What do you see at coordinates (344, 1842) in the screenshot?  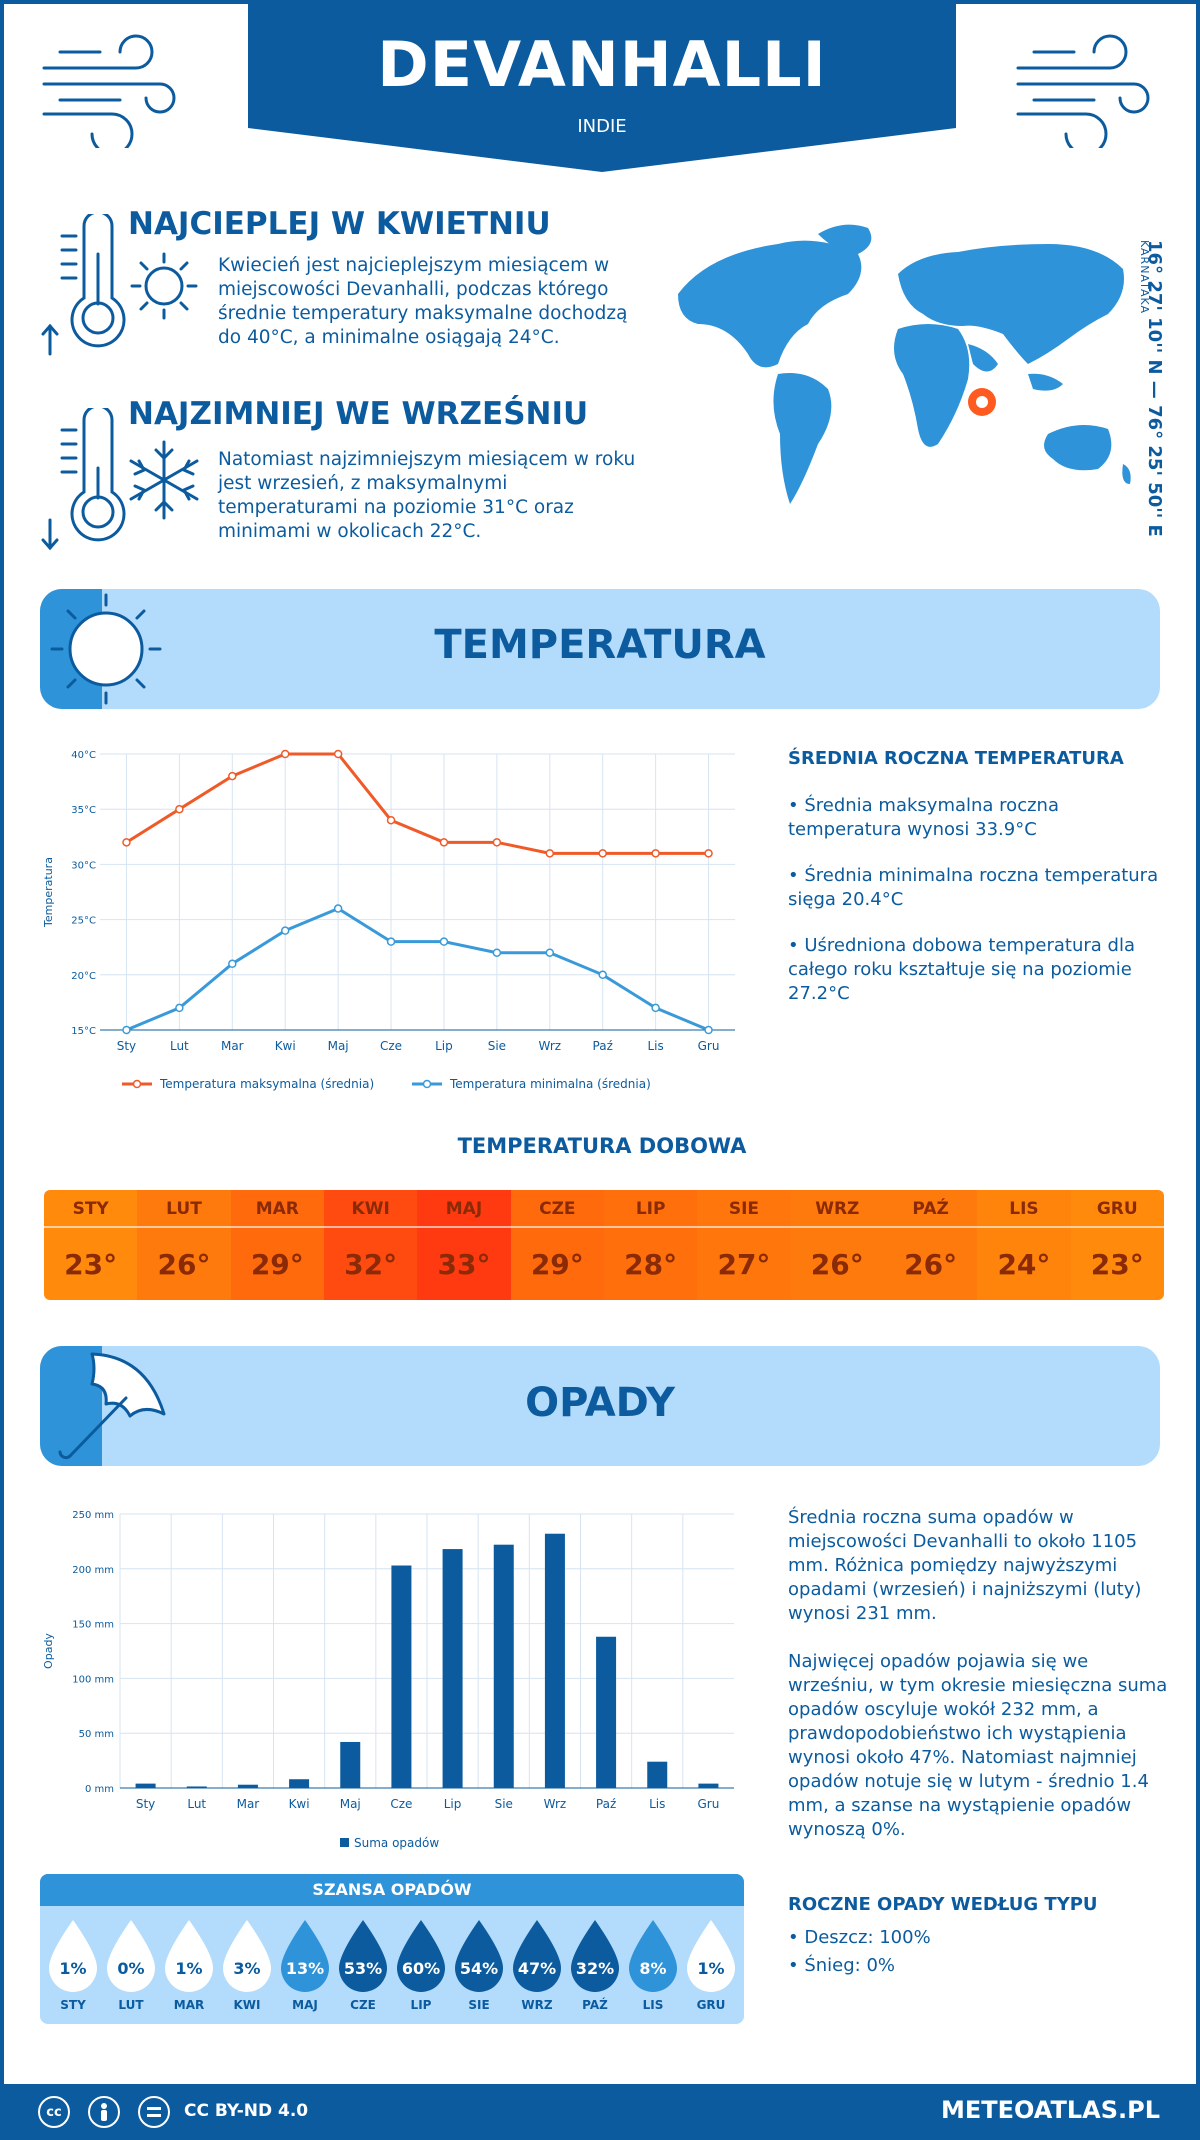 I see `legend-swatch` at bounding box center [344, 1842].